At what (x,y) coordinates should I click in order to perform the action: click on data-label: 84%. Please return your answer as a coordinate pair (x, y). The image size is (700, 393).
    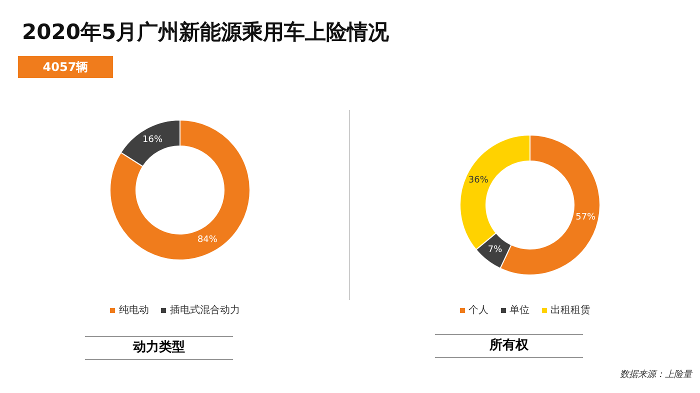
    Looking at the image, I should click on (207, 239).